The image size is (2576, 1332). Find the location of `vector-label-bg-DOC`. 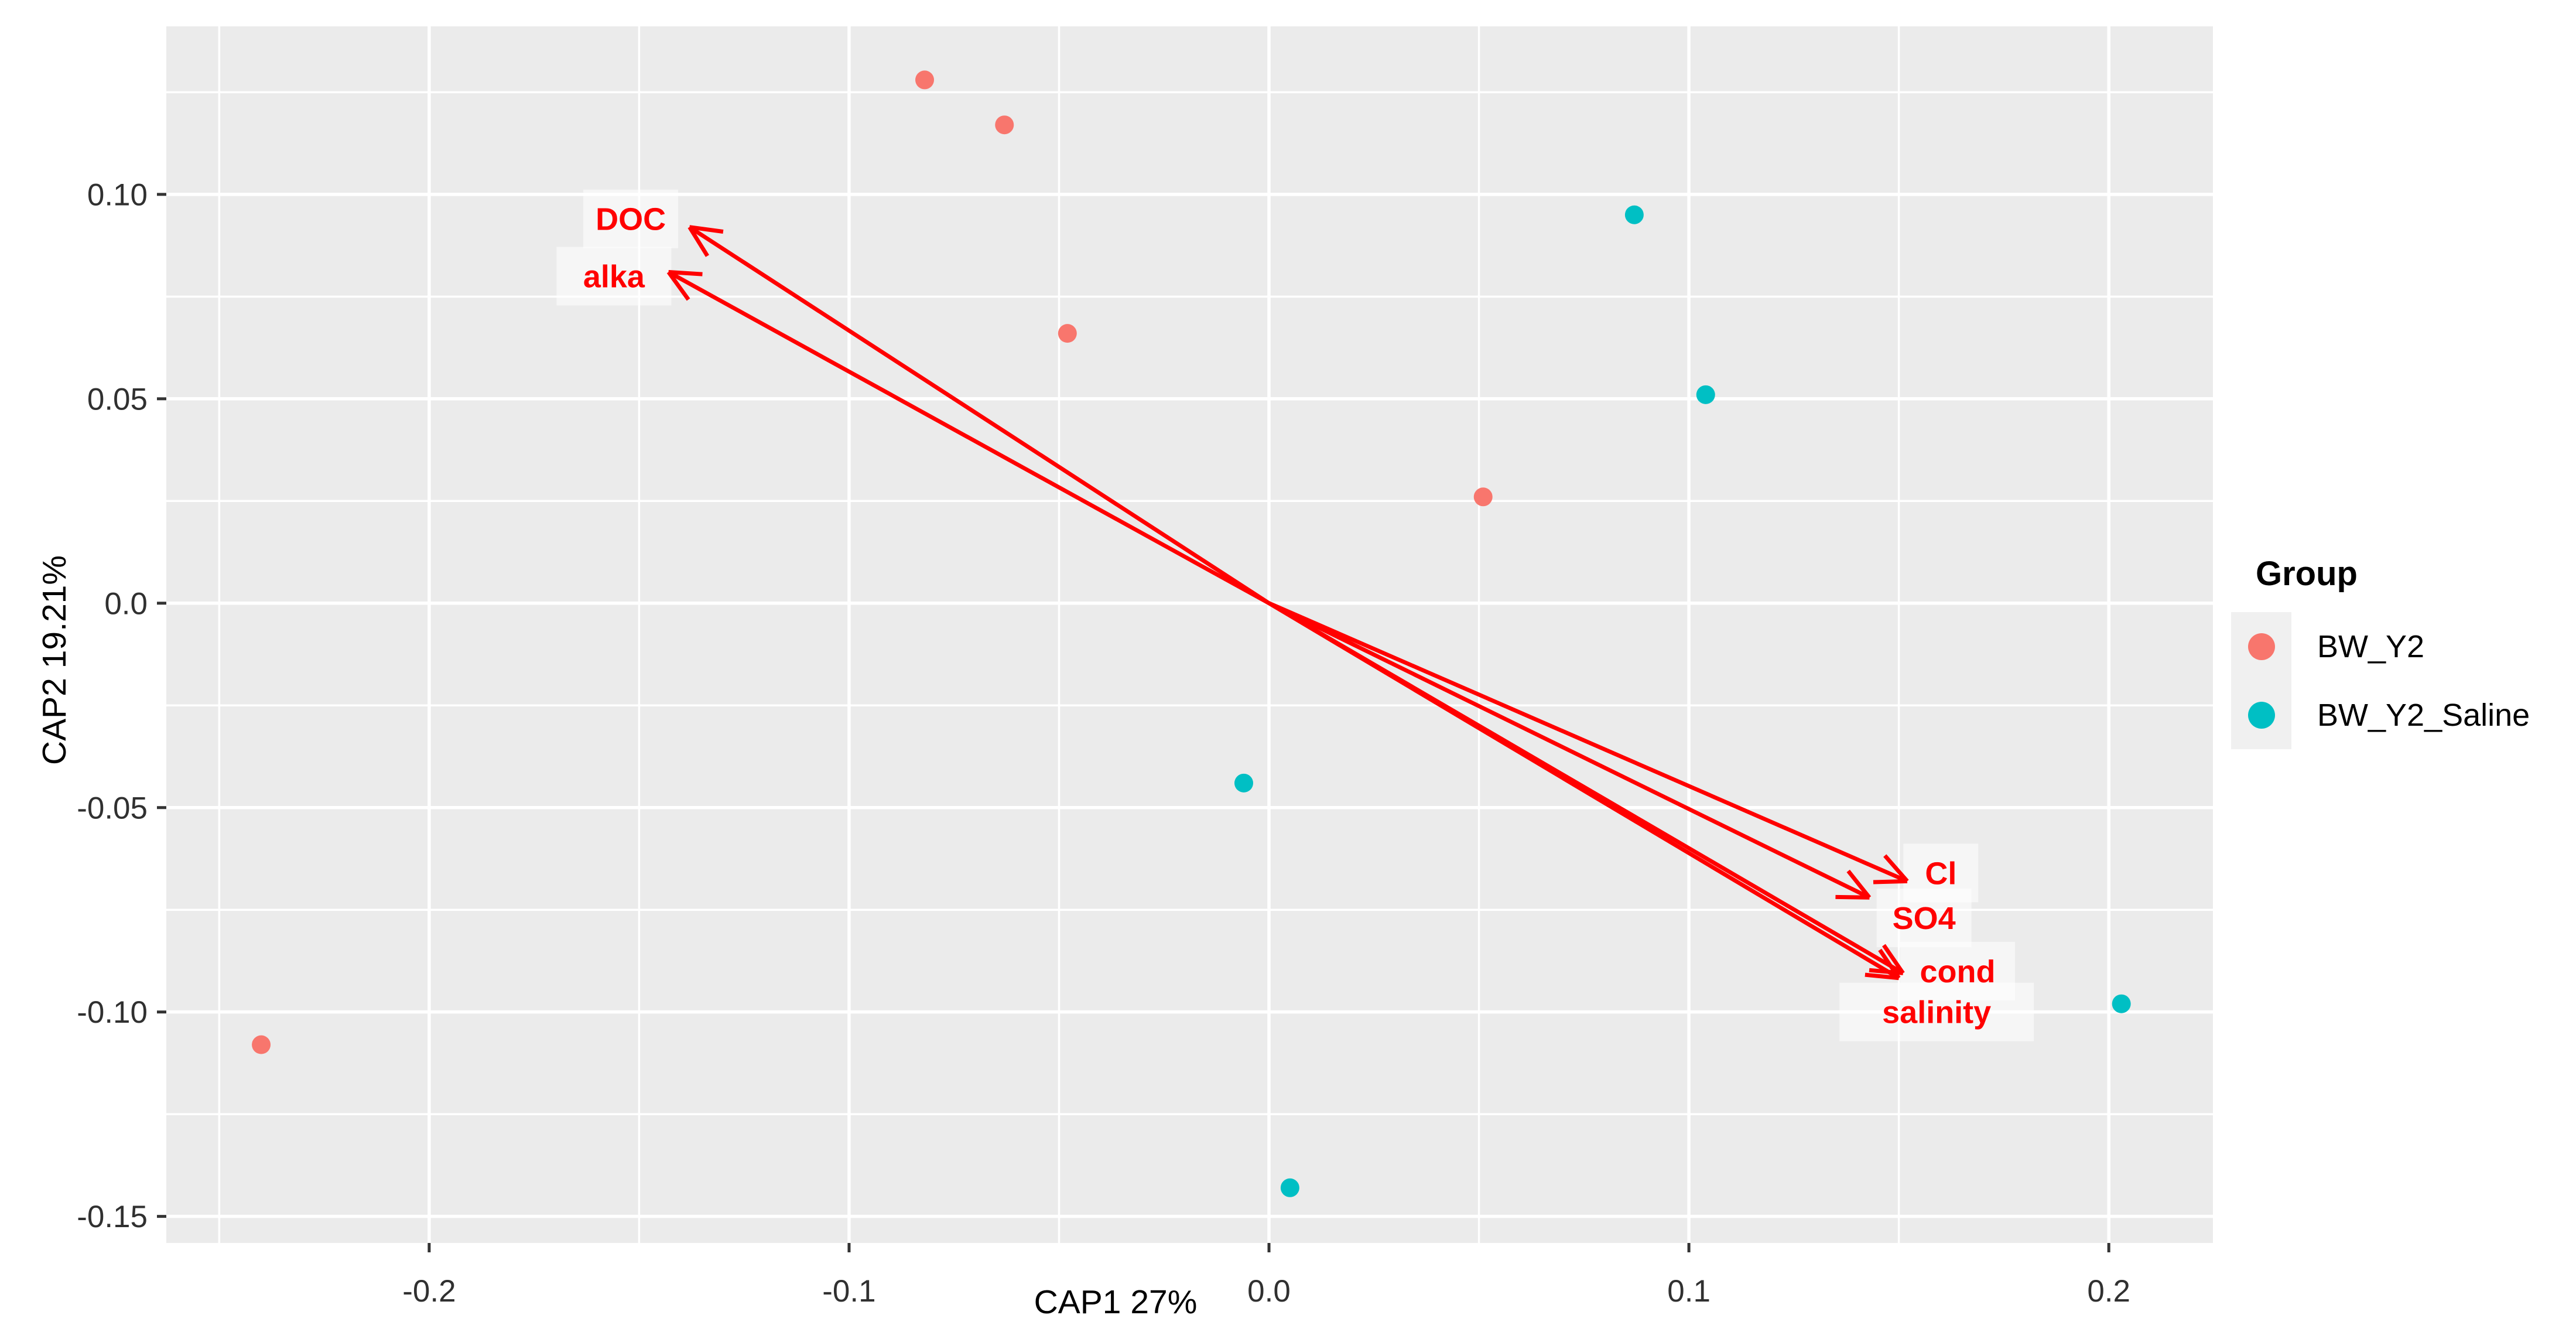

vector-label-bg-DOC is located at coordinates (631, 219).